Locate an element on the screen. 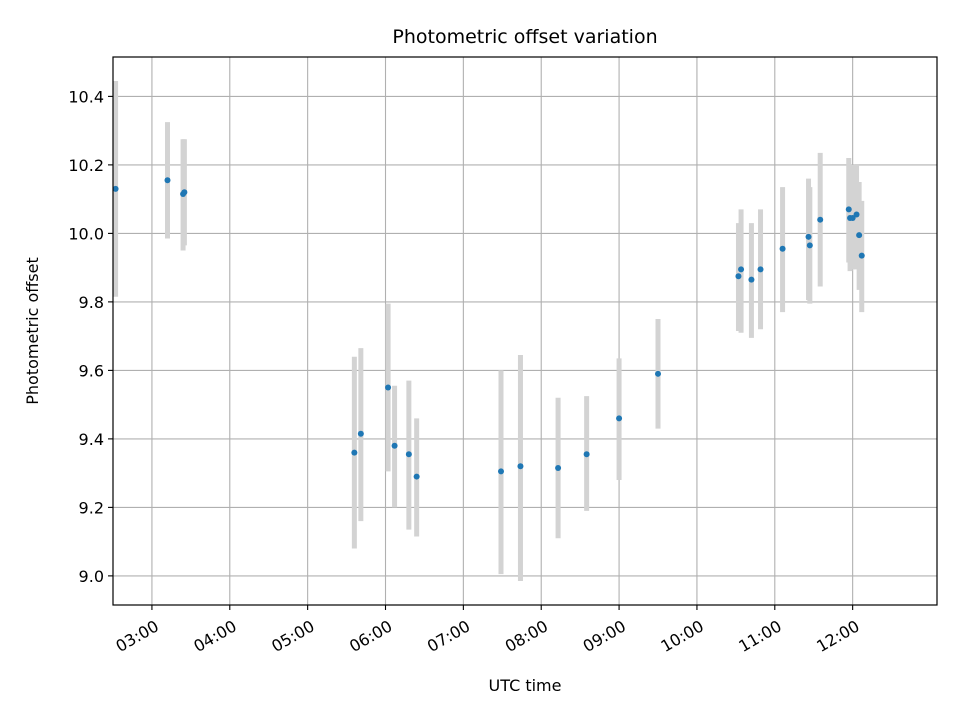 This screenshot has width=960, height=720. y-tick-label: 10.0 is located at coordinates (86, 233).